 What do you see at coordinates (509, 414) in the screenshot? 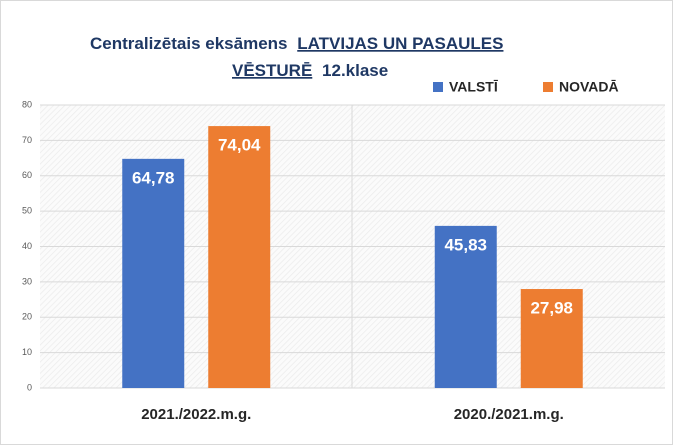
I see `x-tick-label: 2020./2021.m.g.` at bounding box center [509, 414].